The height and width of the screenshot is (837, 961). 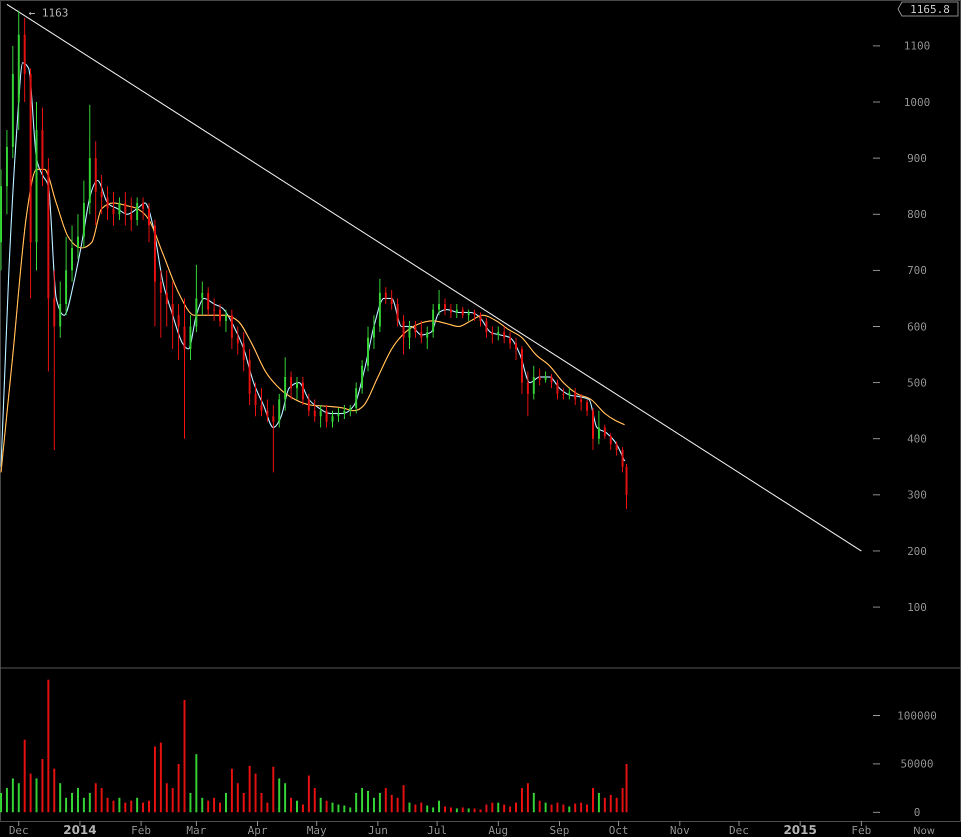 What do you see at coordinates (917, 813) in the screenshot?
I see `y-tick-label: 0` at bounding box center [917, 813].